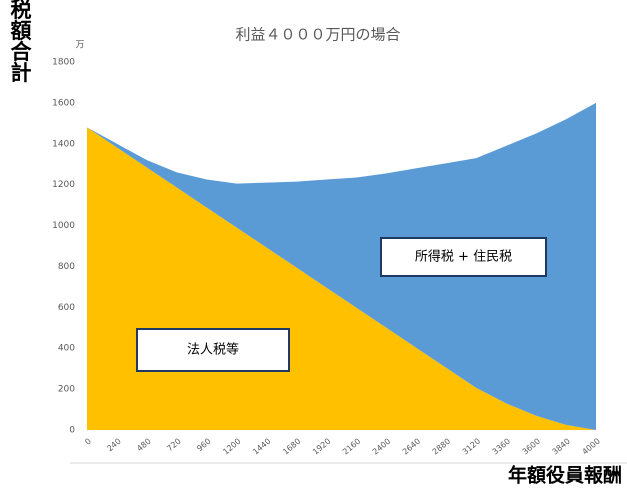 This screenshot has width=627, height=488. I want to click on series-label: 所得税 + 住民税, so click(463, 257).